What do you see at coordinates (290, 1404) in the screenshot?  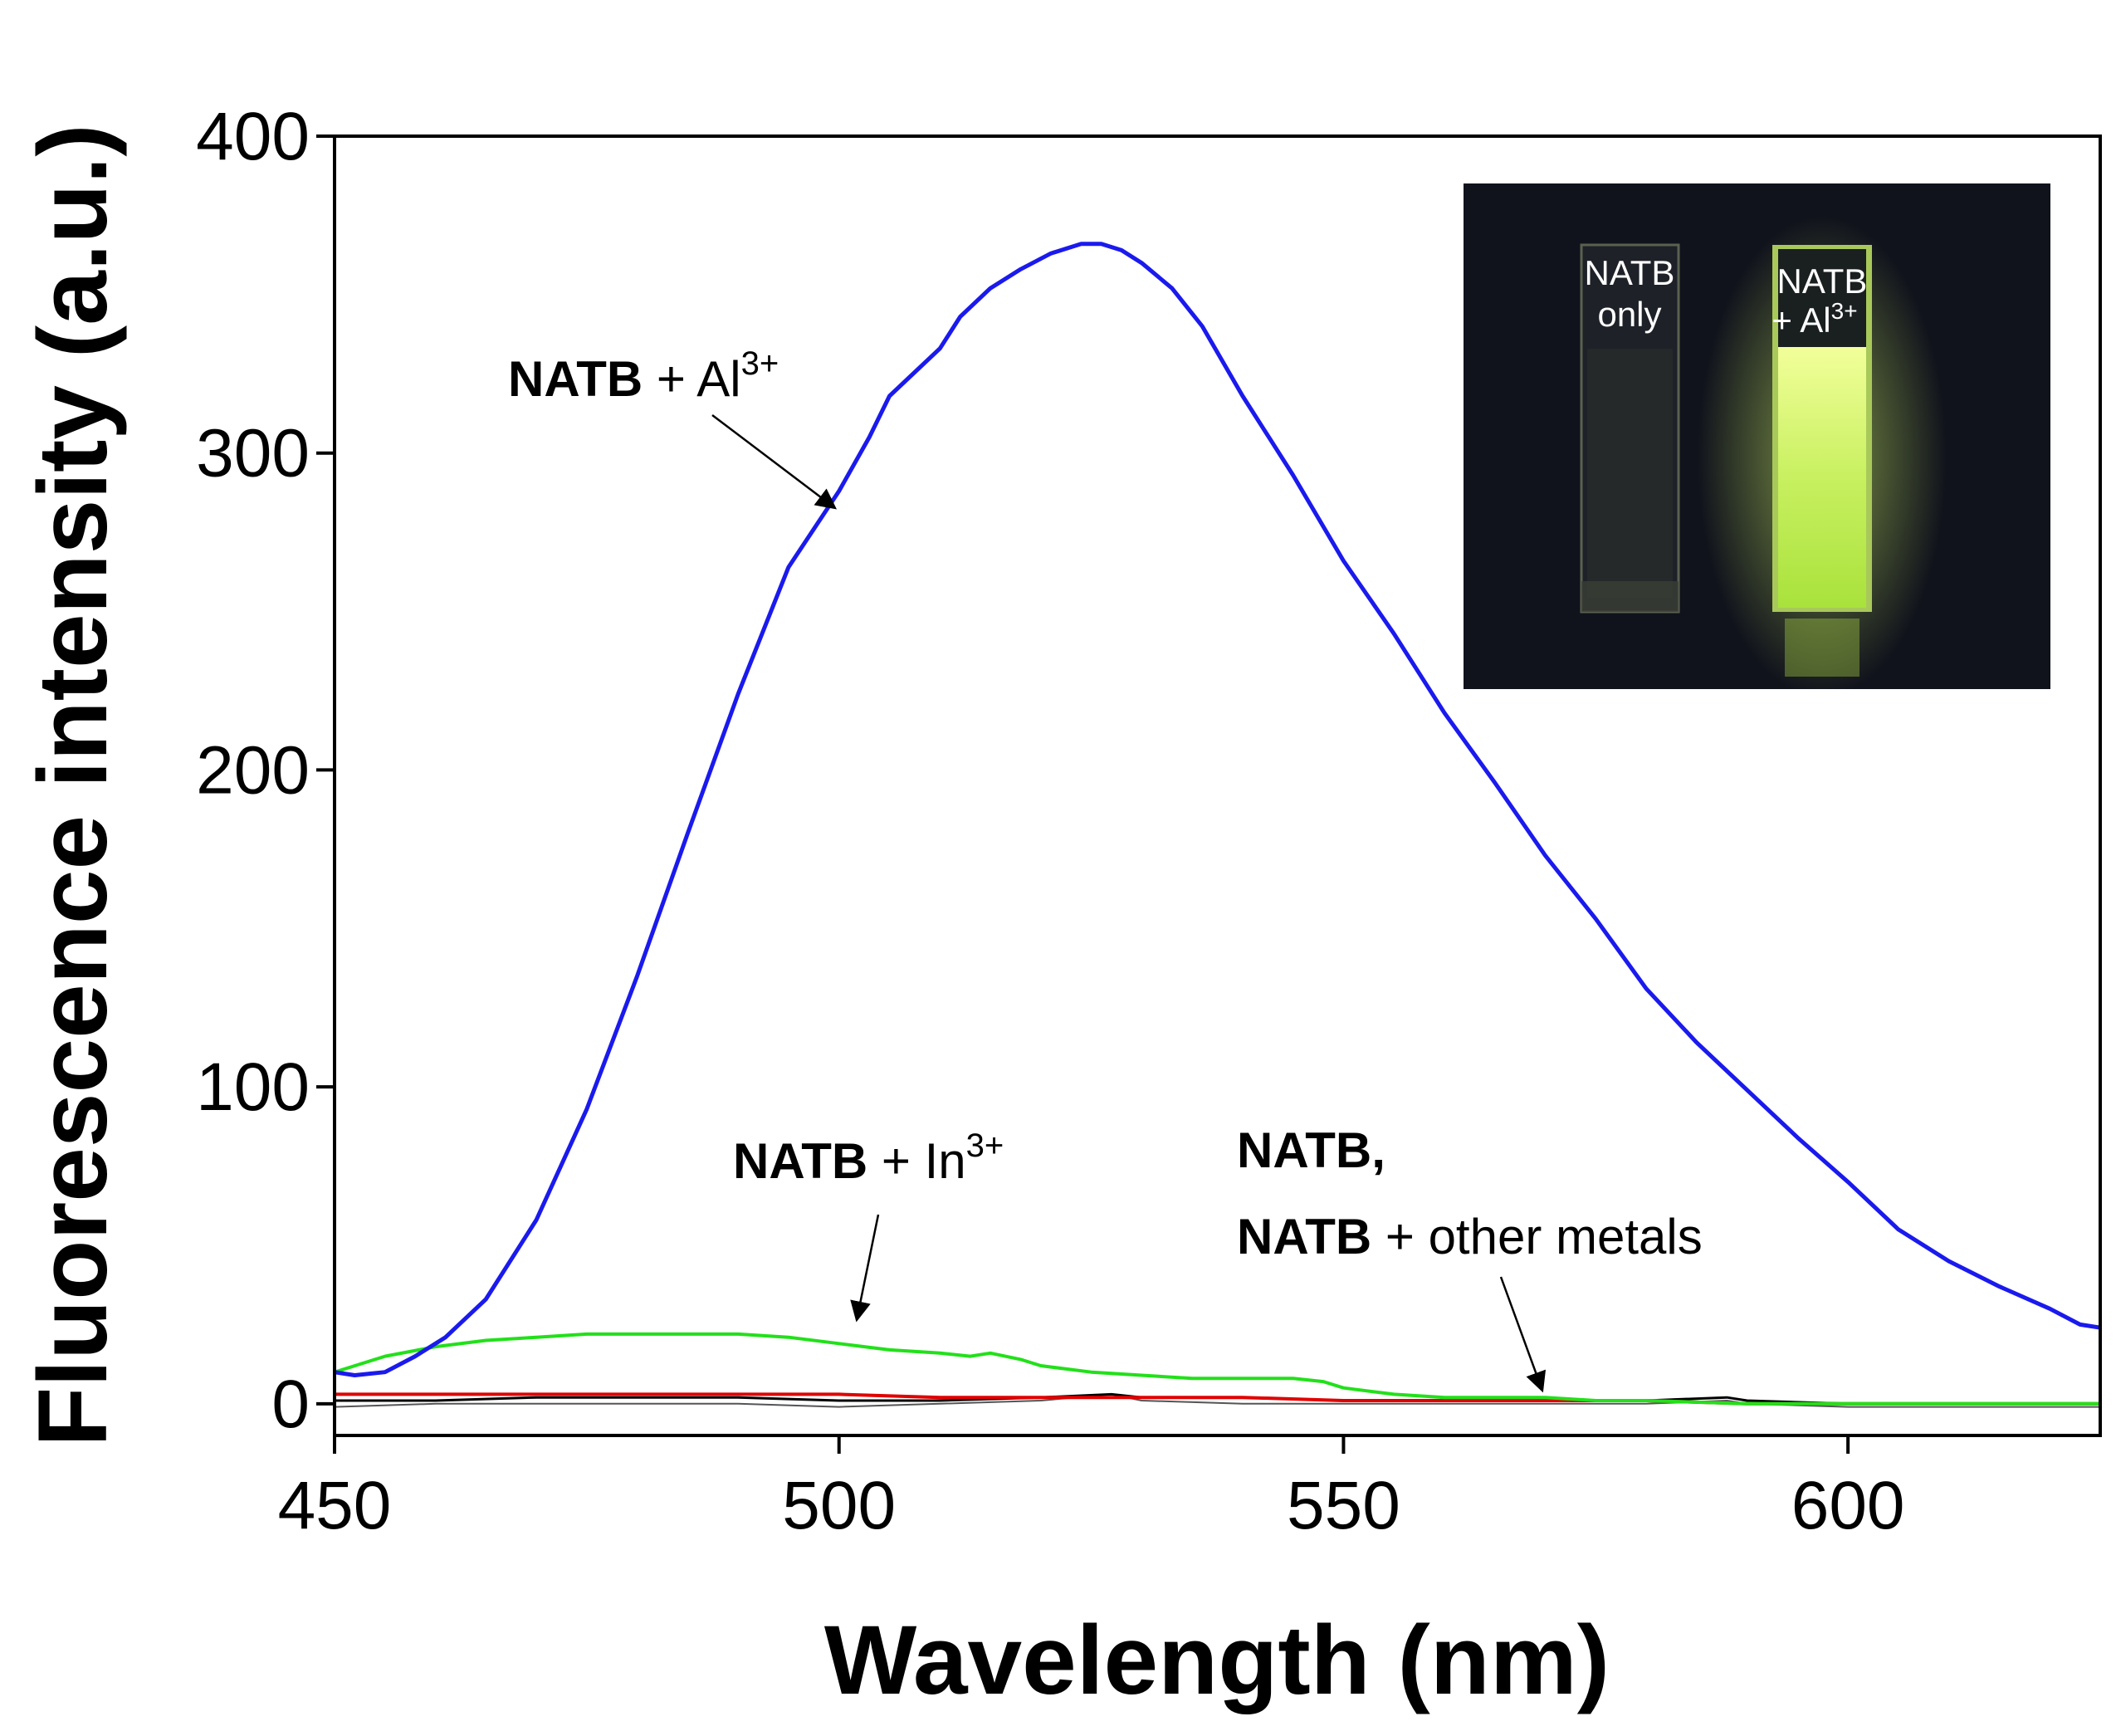 I see `y-tick-label: 0` at bounding box center [290, 1404].